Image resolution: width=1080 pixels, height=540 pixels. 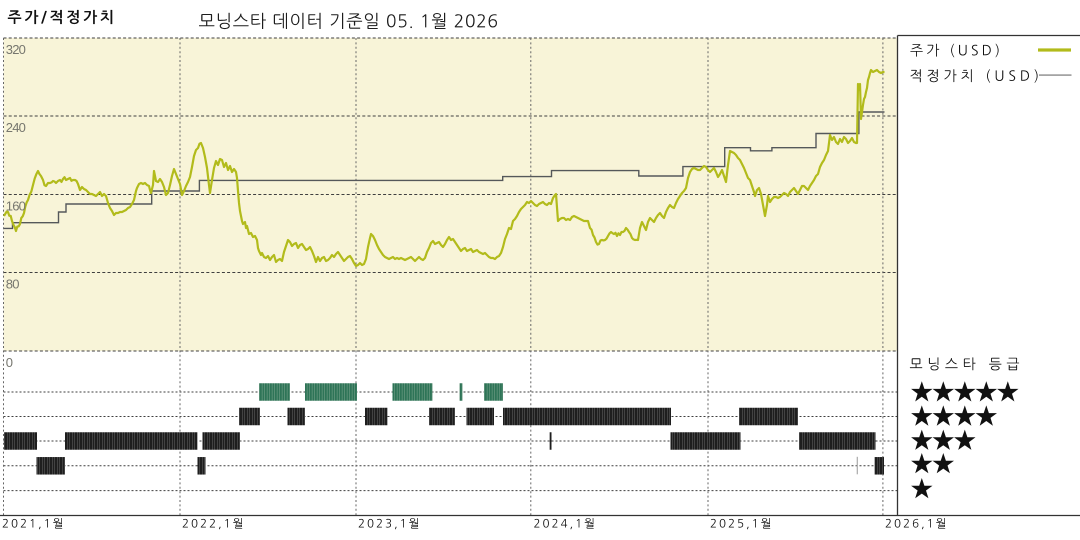 I want to click on svg-text: 80, so click(x=12, y=284).